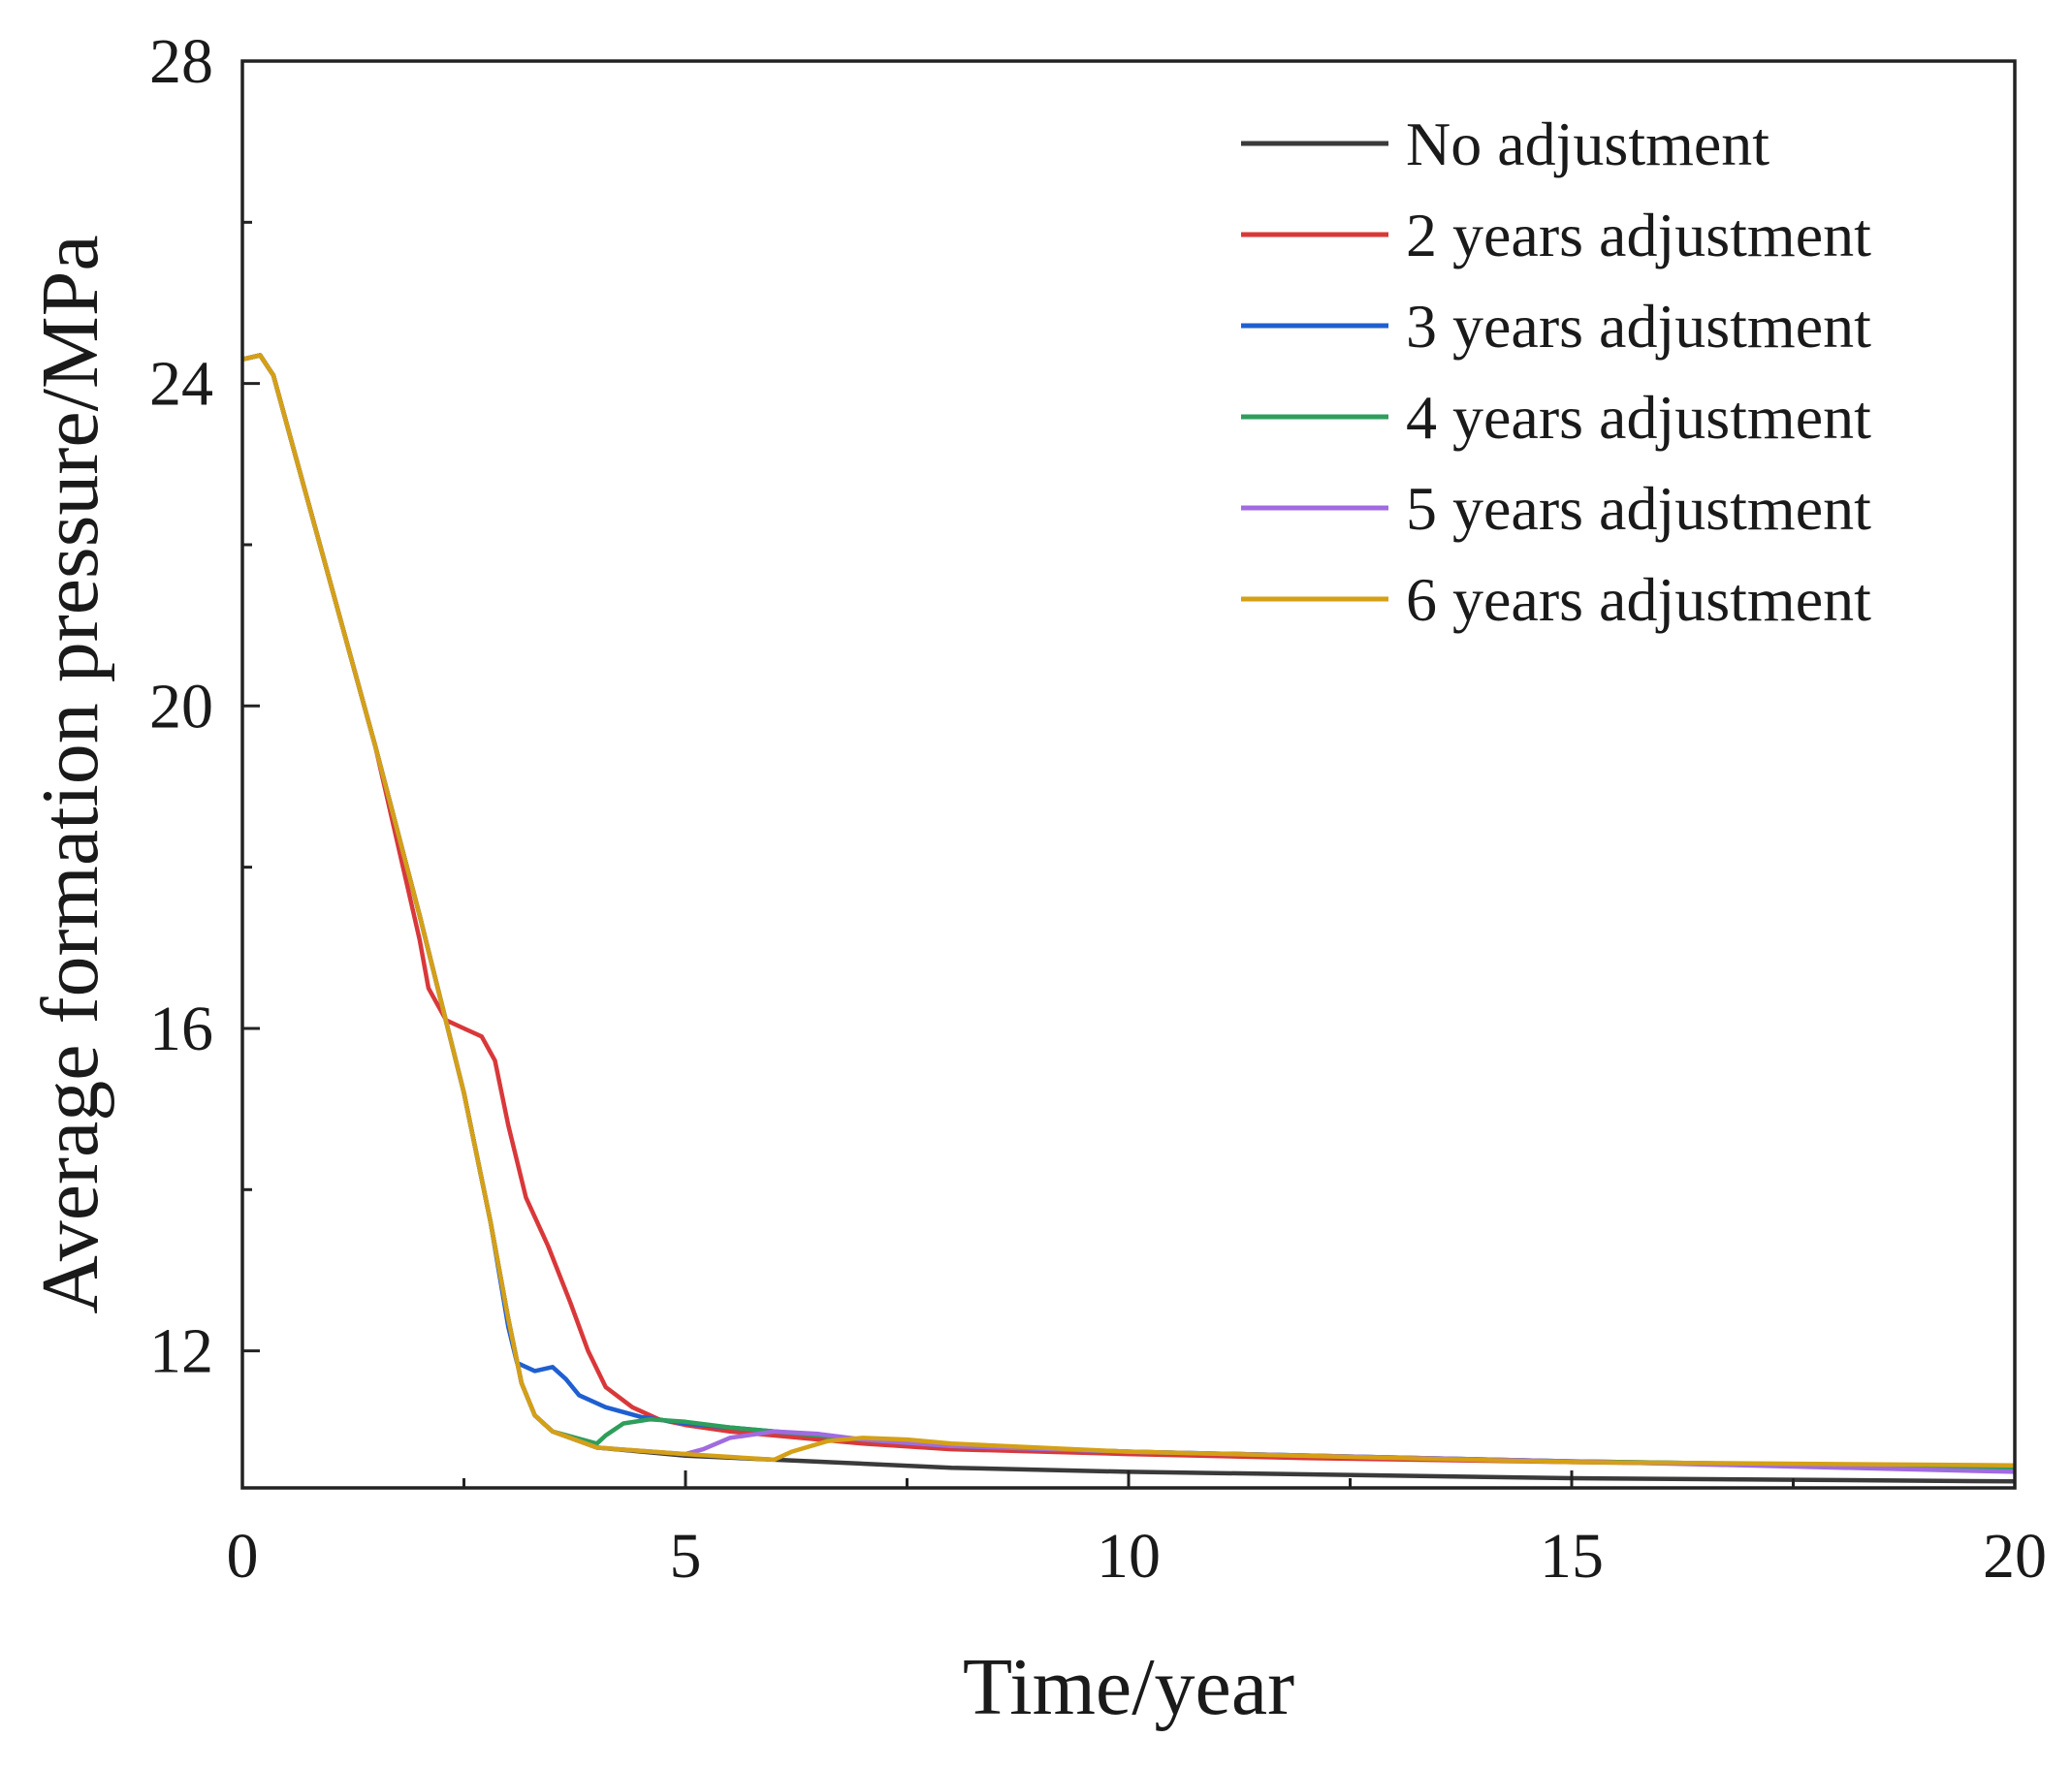 Image resolution: width=2072 pixels, height=1769 pixels. I want to click on legend-label-3: 3 years adjustment, so click(1638, 326).